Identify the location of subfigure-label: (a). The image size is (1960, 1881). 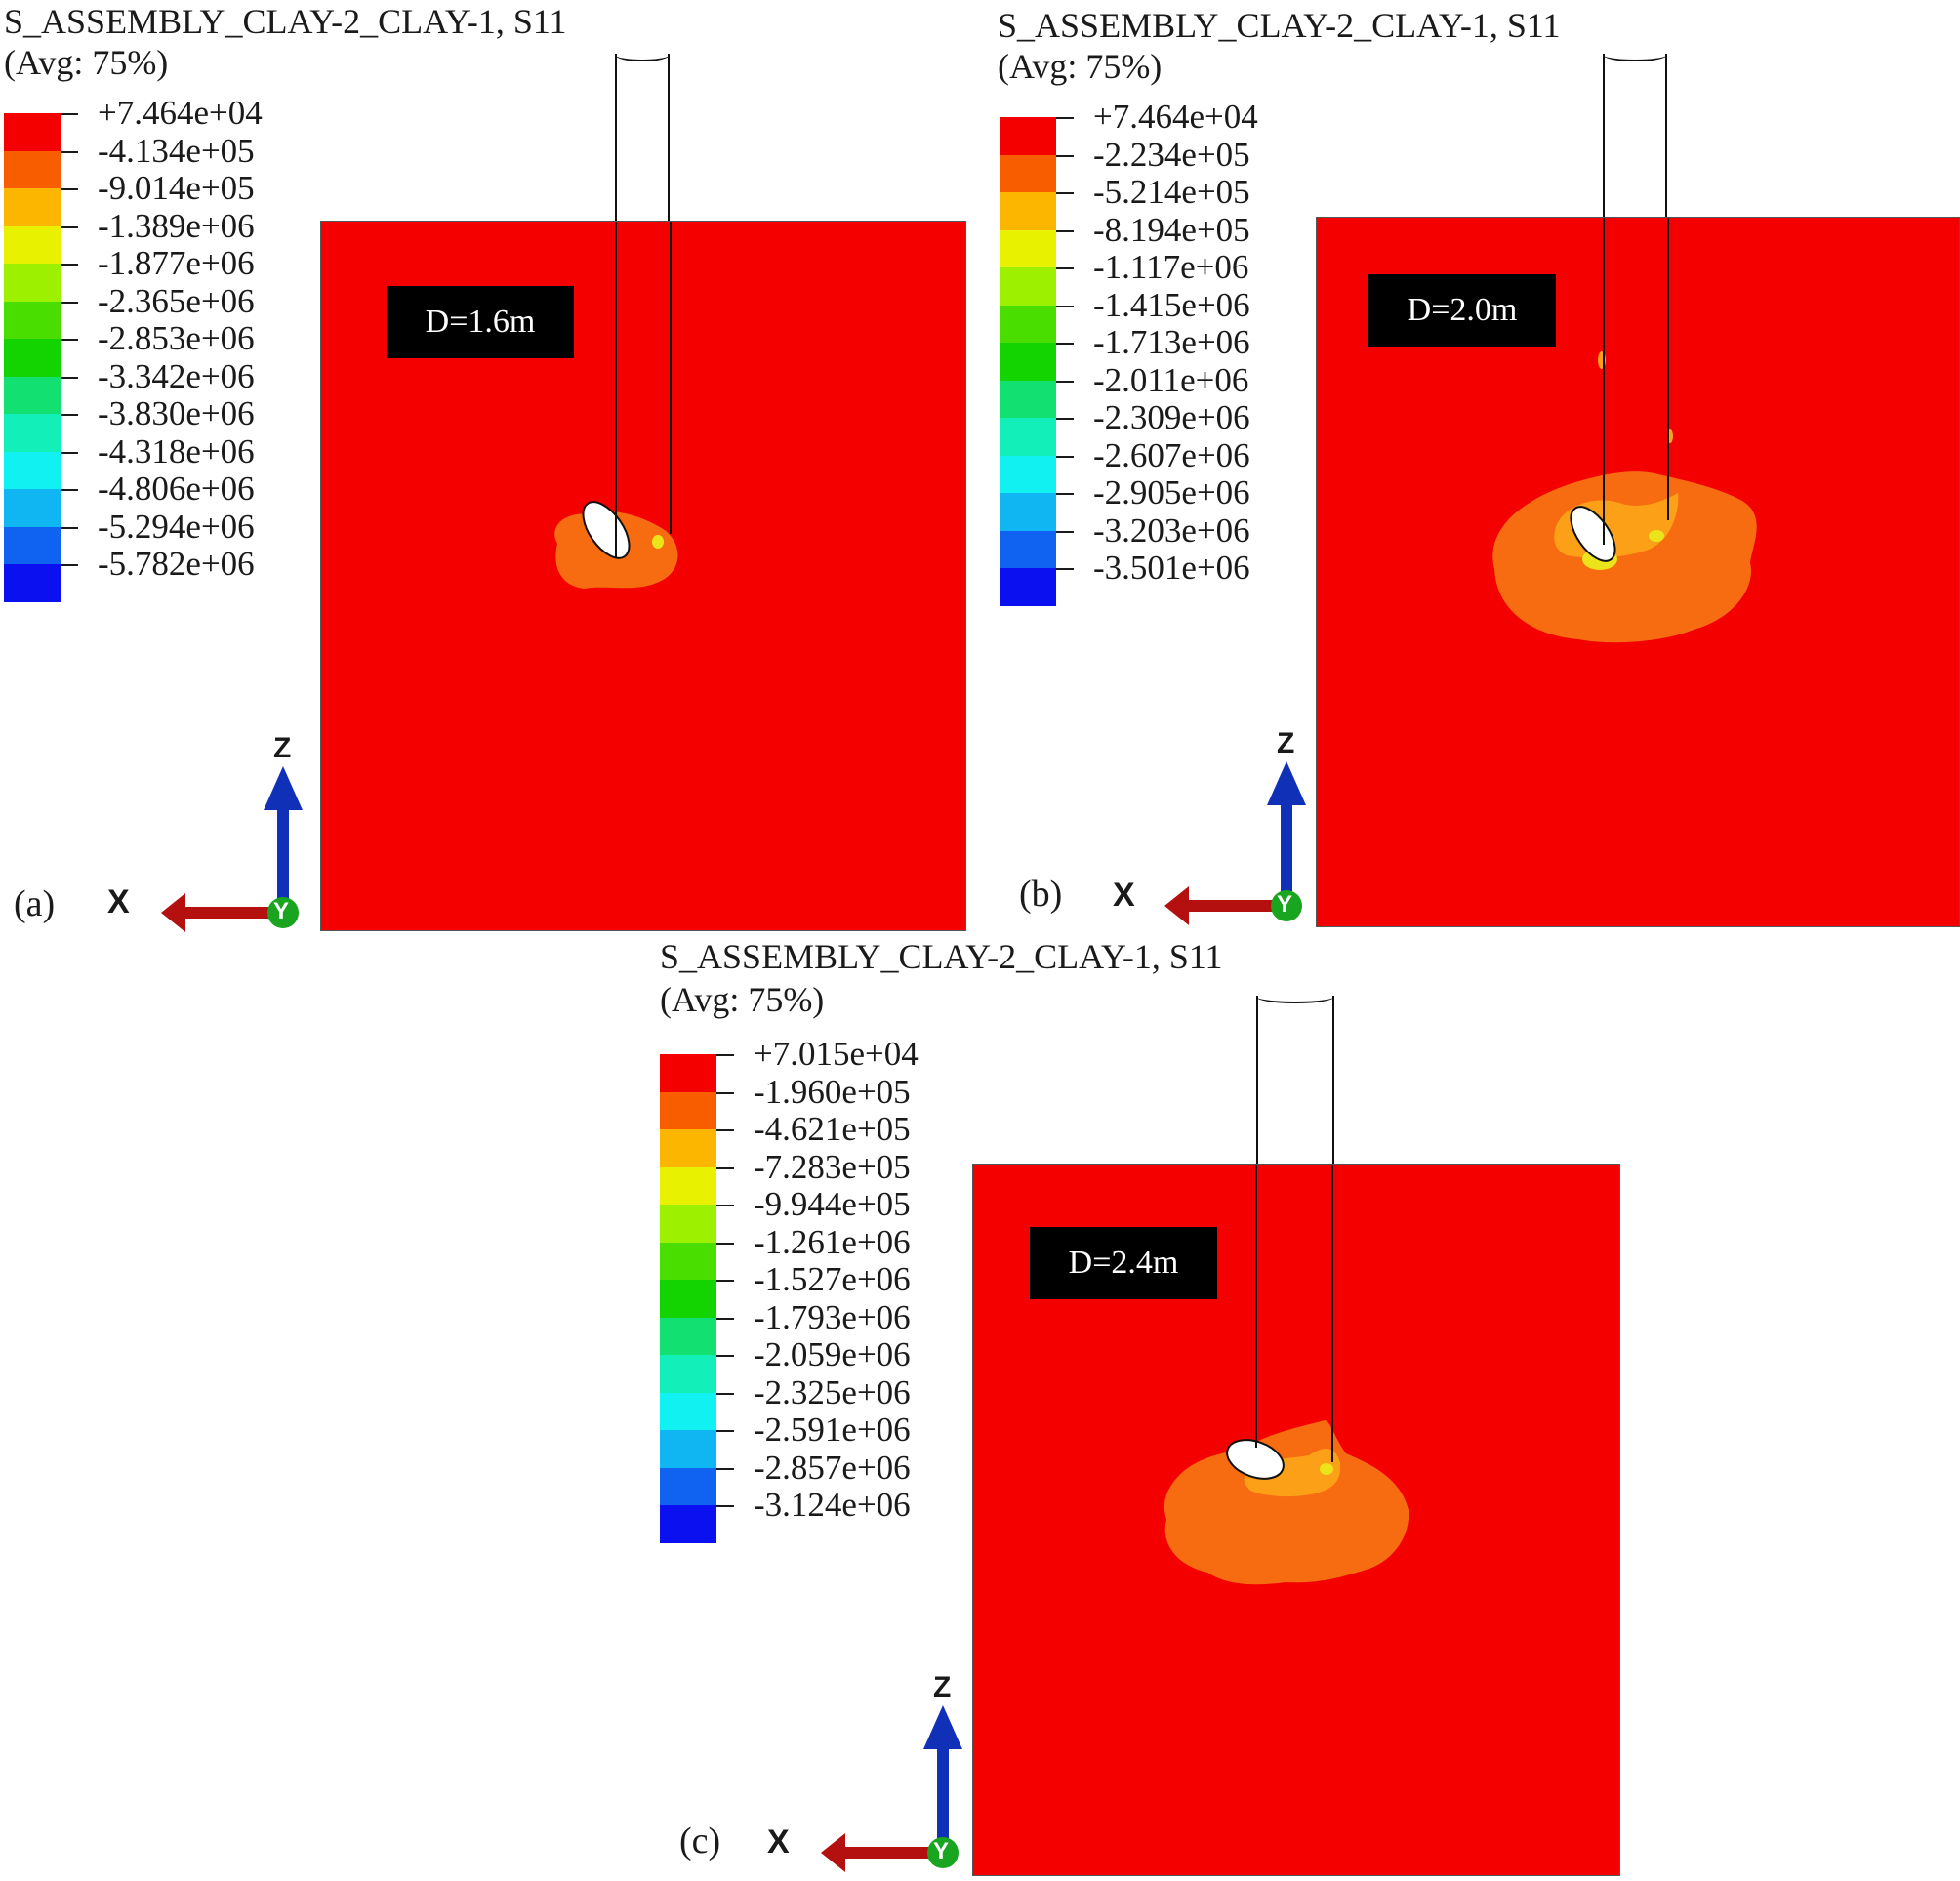
(35, 903).